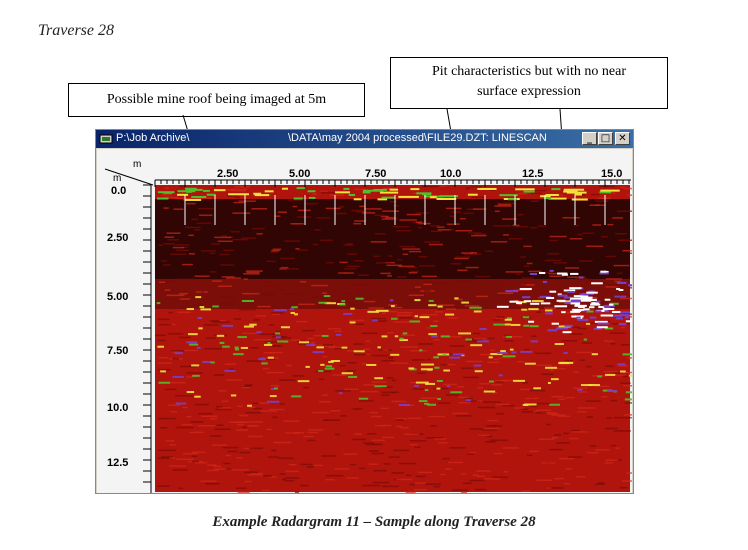 This screenshot has width=748, height=550. What do you see at coordinates (117, 351) in the screenshot?
I see `y-tick-label: 7.50` at bounding box center [117, 351].